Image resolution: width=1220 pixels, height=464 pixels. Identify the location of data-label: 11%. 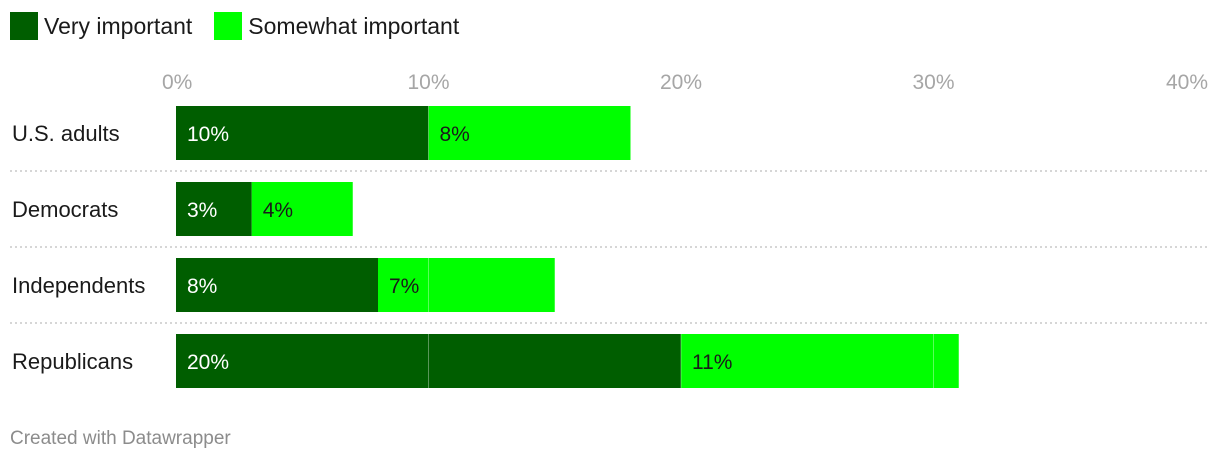
(712, 362).